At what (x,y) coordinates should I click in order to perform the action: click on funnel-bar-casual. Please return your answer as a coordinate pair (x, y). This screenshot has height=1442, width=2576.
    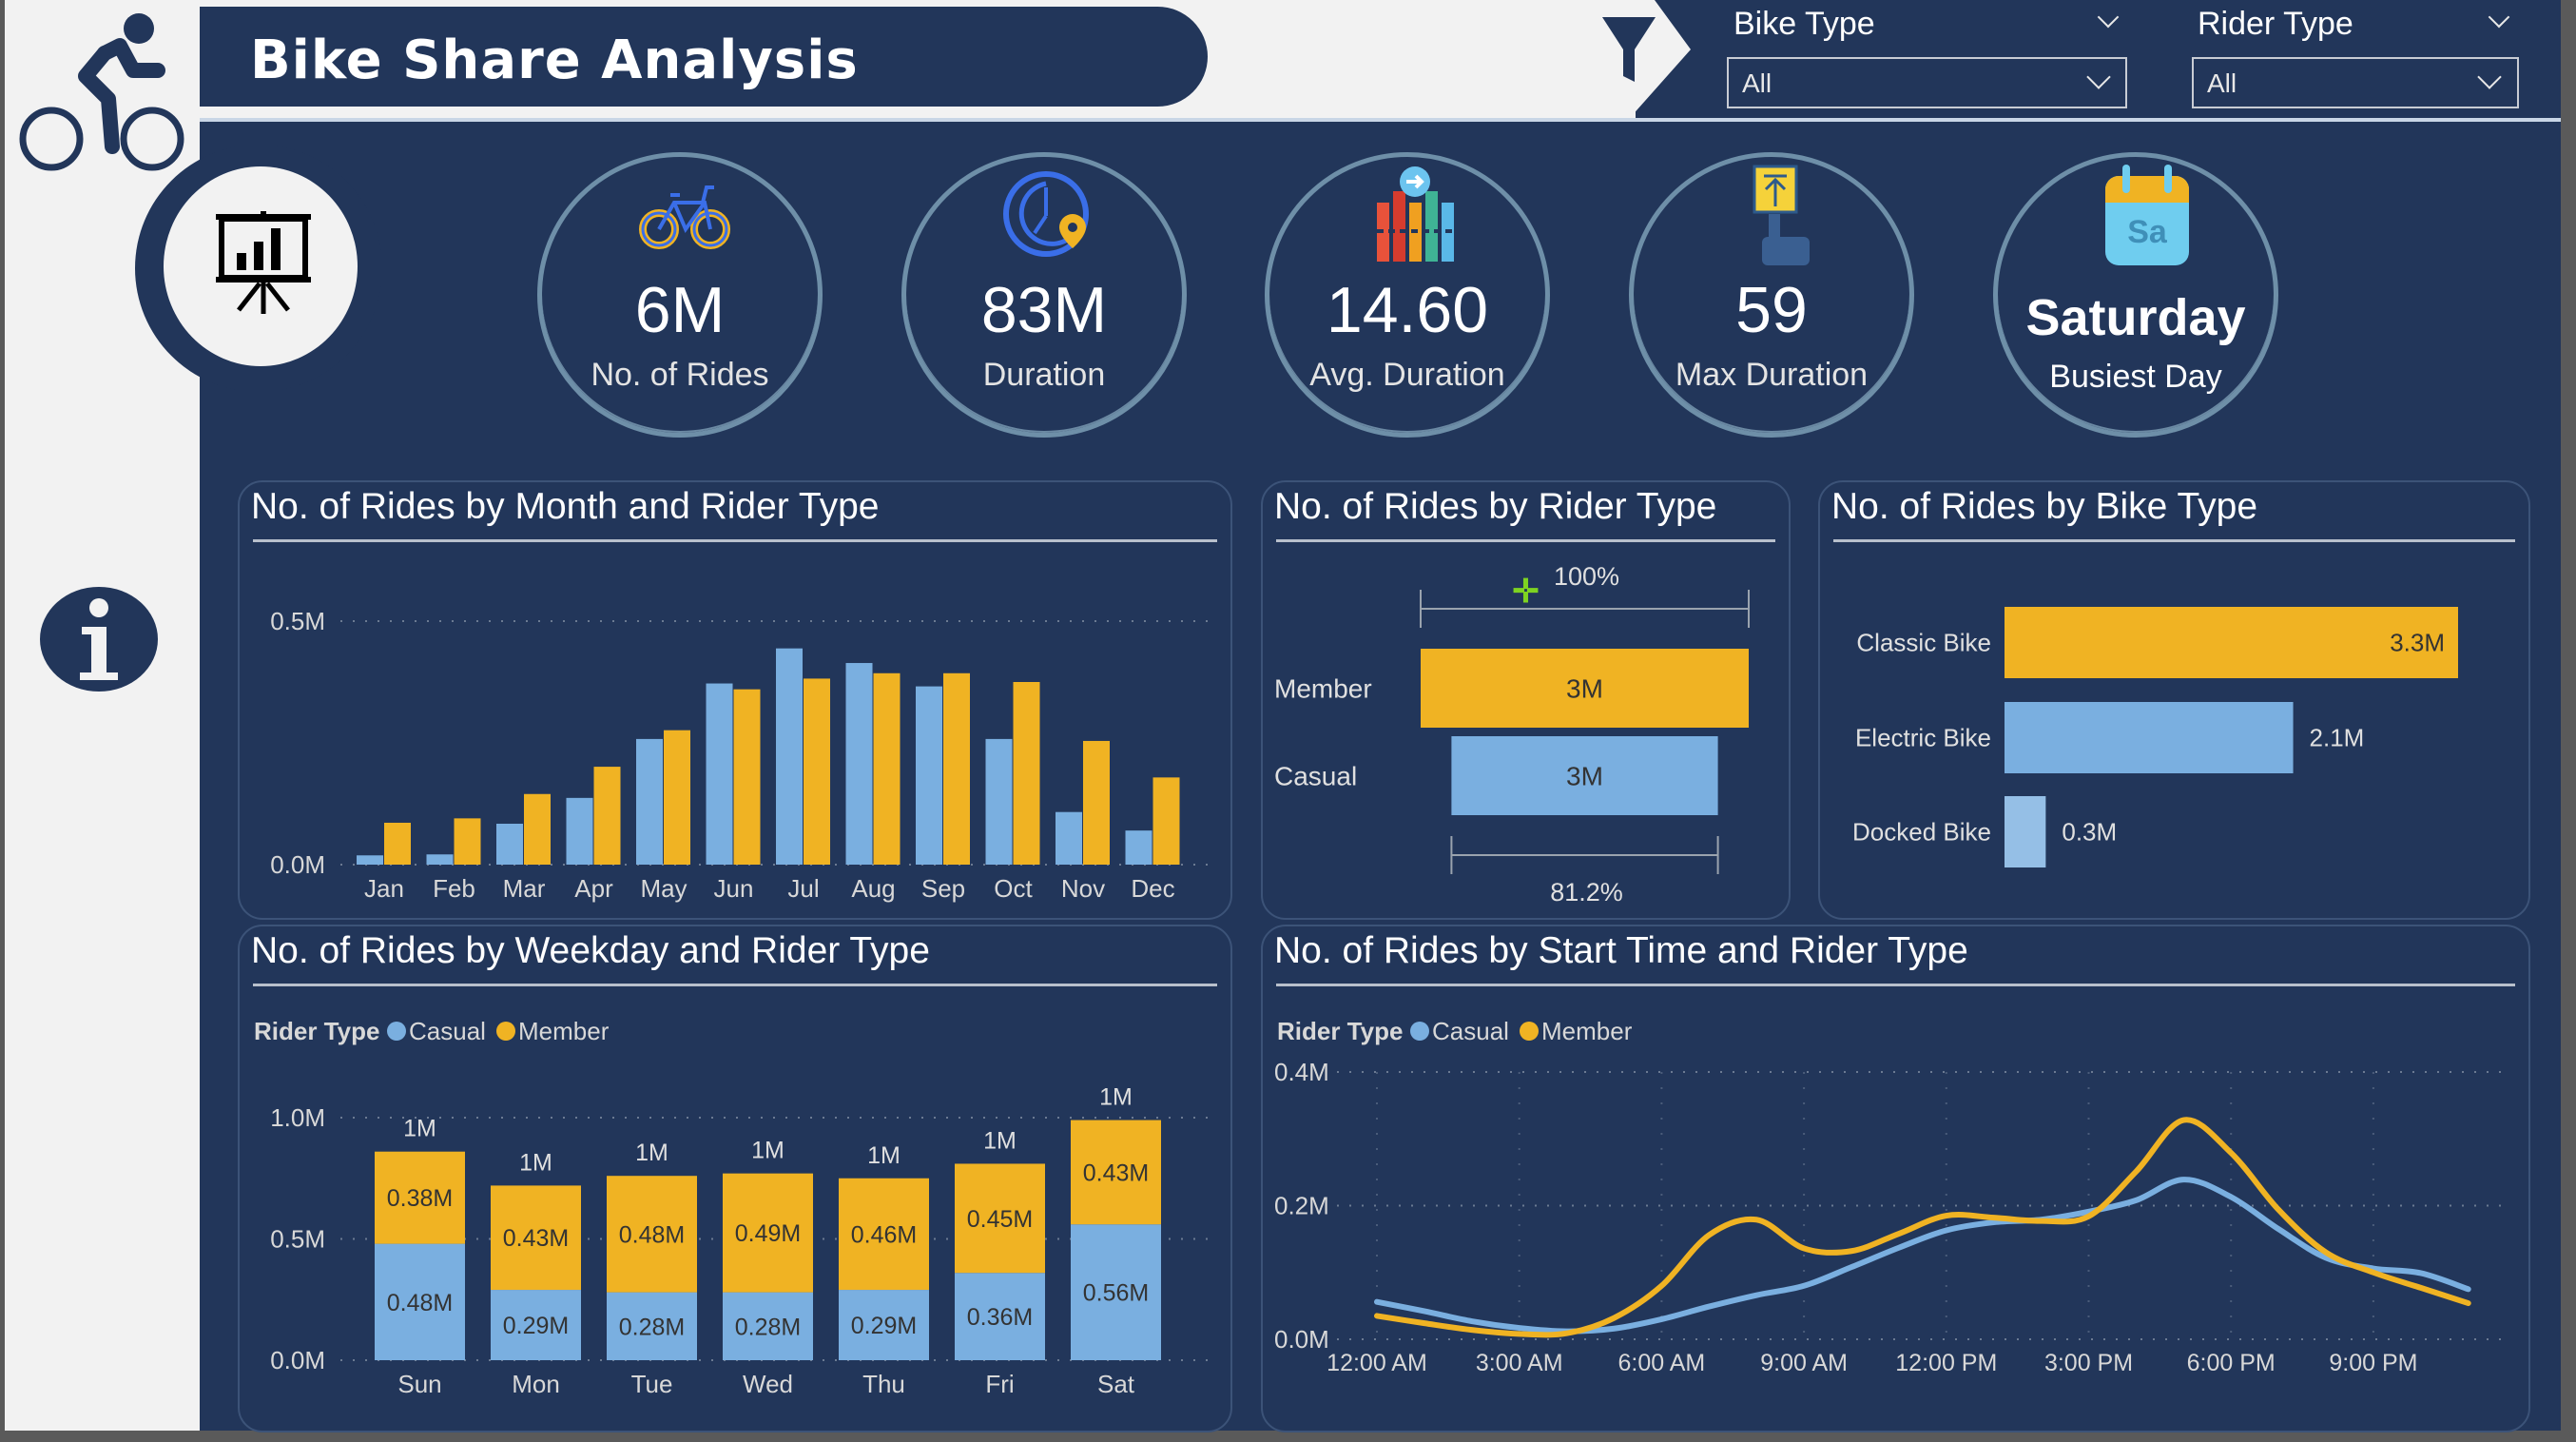
    Looking at the image, I should click on (1584, 775).